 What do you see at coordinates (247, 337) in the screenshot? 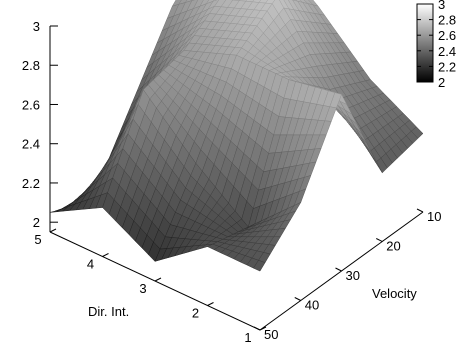
I see `y-tick-label: 1` at bounding box center [247, 337].